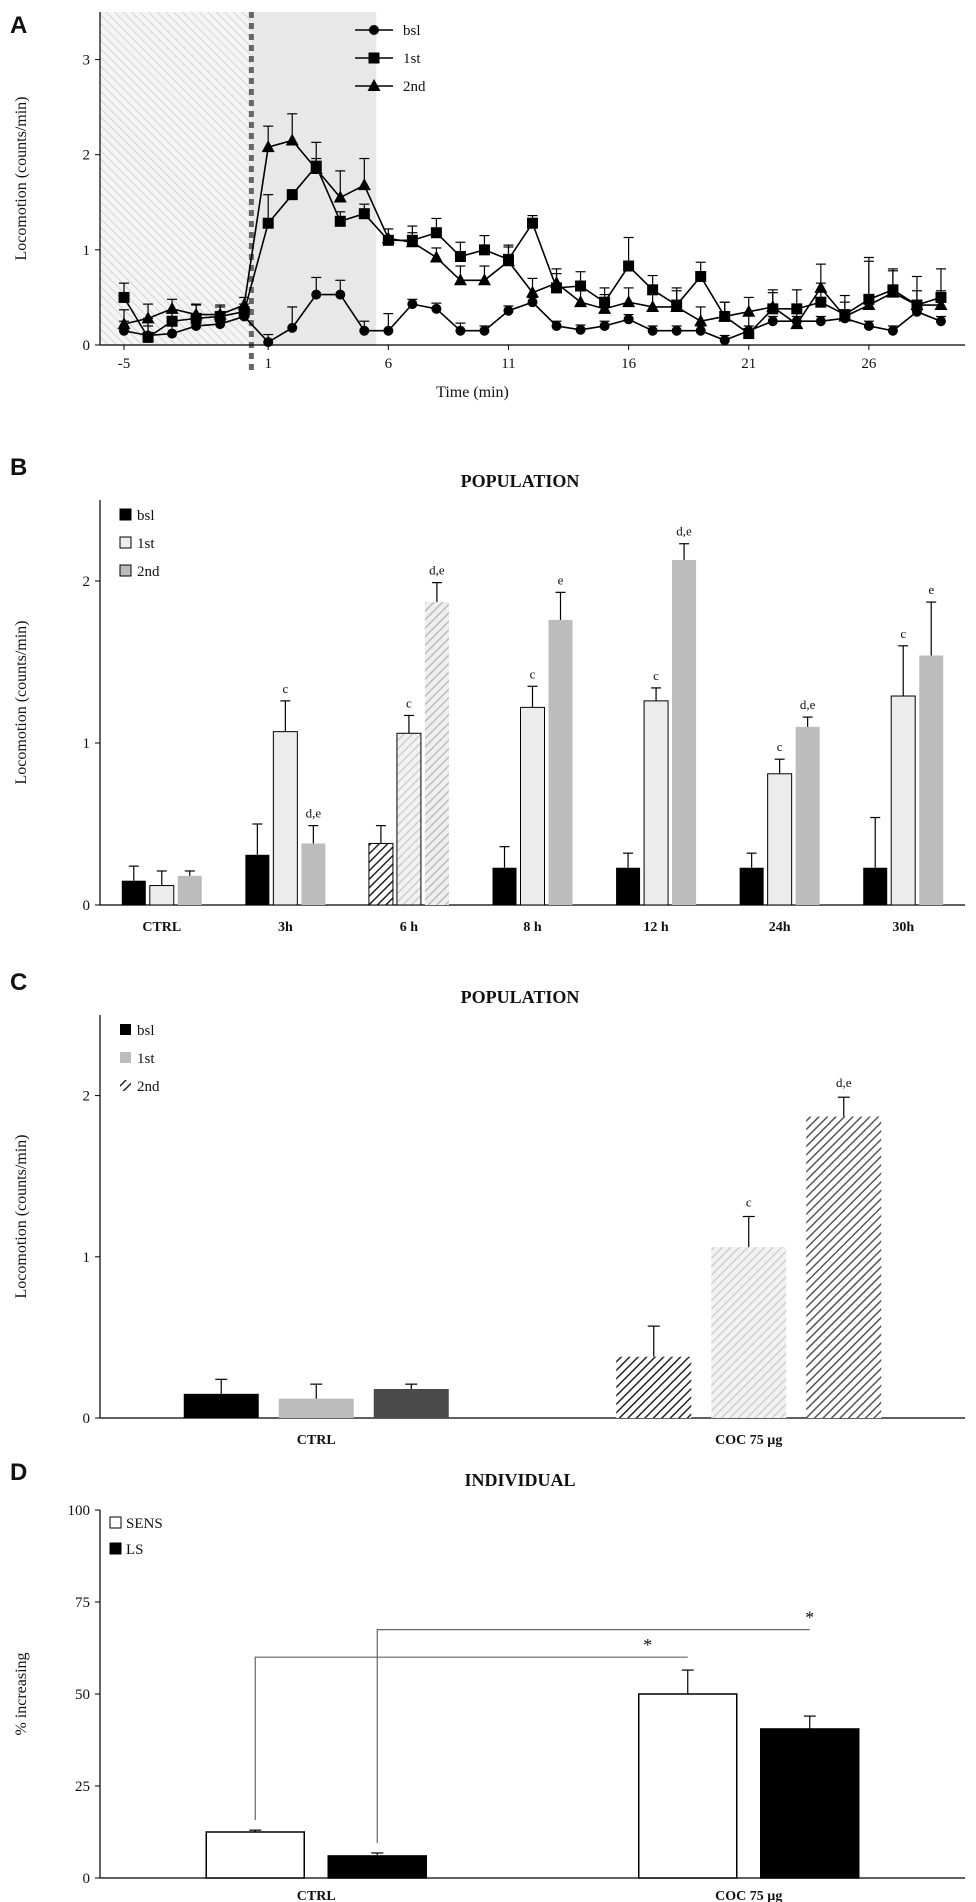  What do you see at coordinates (810, 1803) in the screenshot?
I see `bar-LS` at bounding box center [810, 1803].